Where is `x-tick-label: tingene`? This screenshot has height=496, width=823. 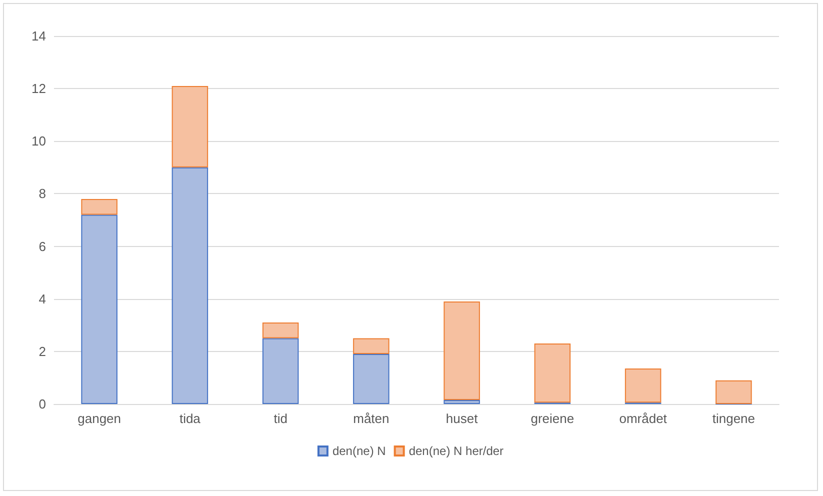 x-tick-label: tingene is located at coordinates (734, 418).